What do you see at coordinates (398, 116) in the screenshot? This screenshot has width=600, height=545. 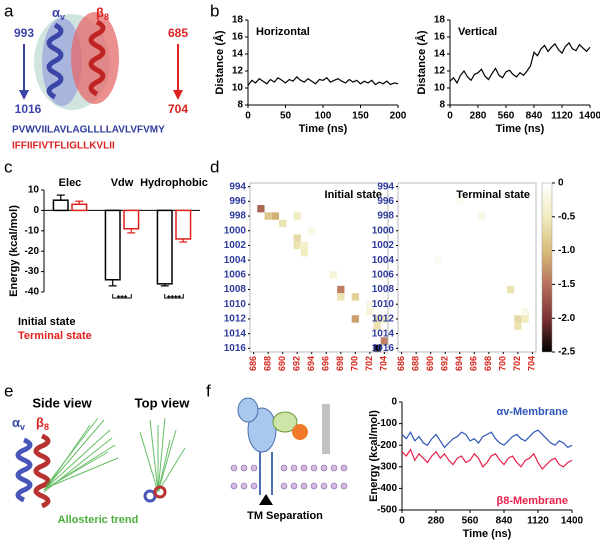 I see `x-tick-label: 200` at bounding box center [398, 116].